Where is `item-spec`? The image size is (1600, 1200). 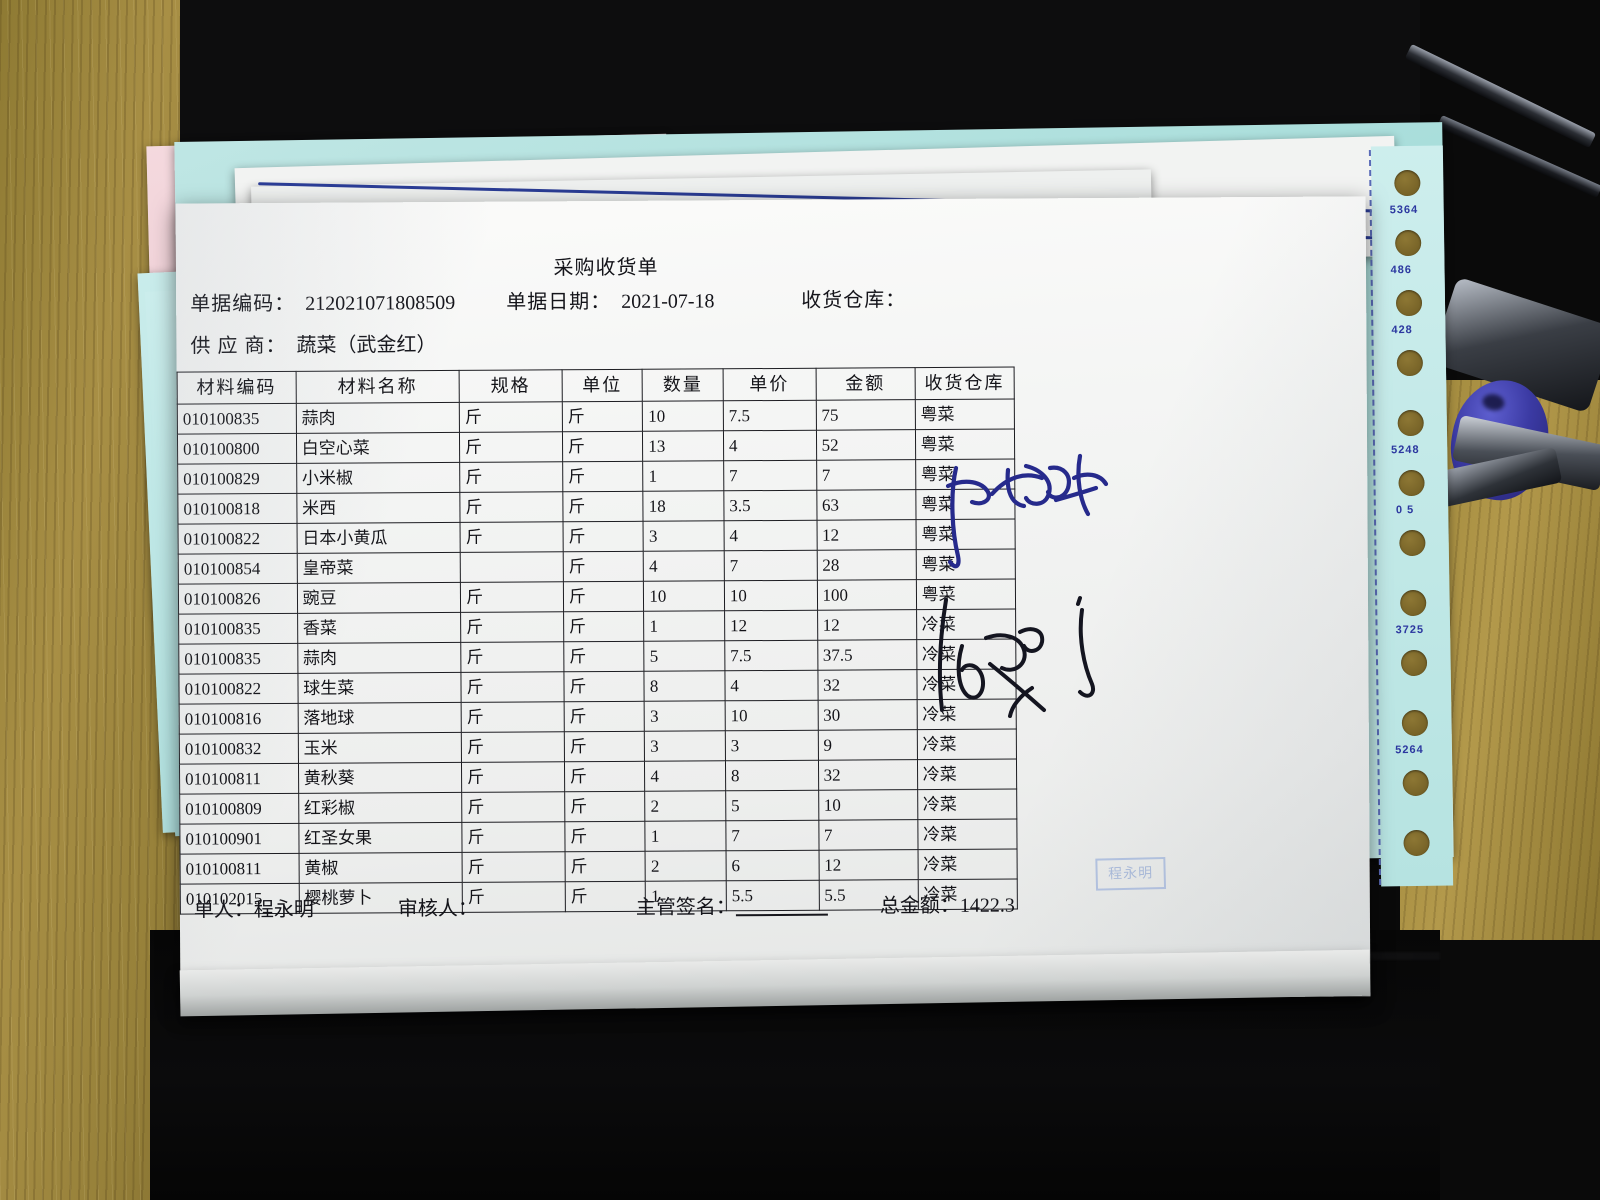
item-spec is located at coordinates (512, 567).